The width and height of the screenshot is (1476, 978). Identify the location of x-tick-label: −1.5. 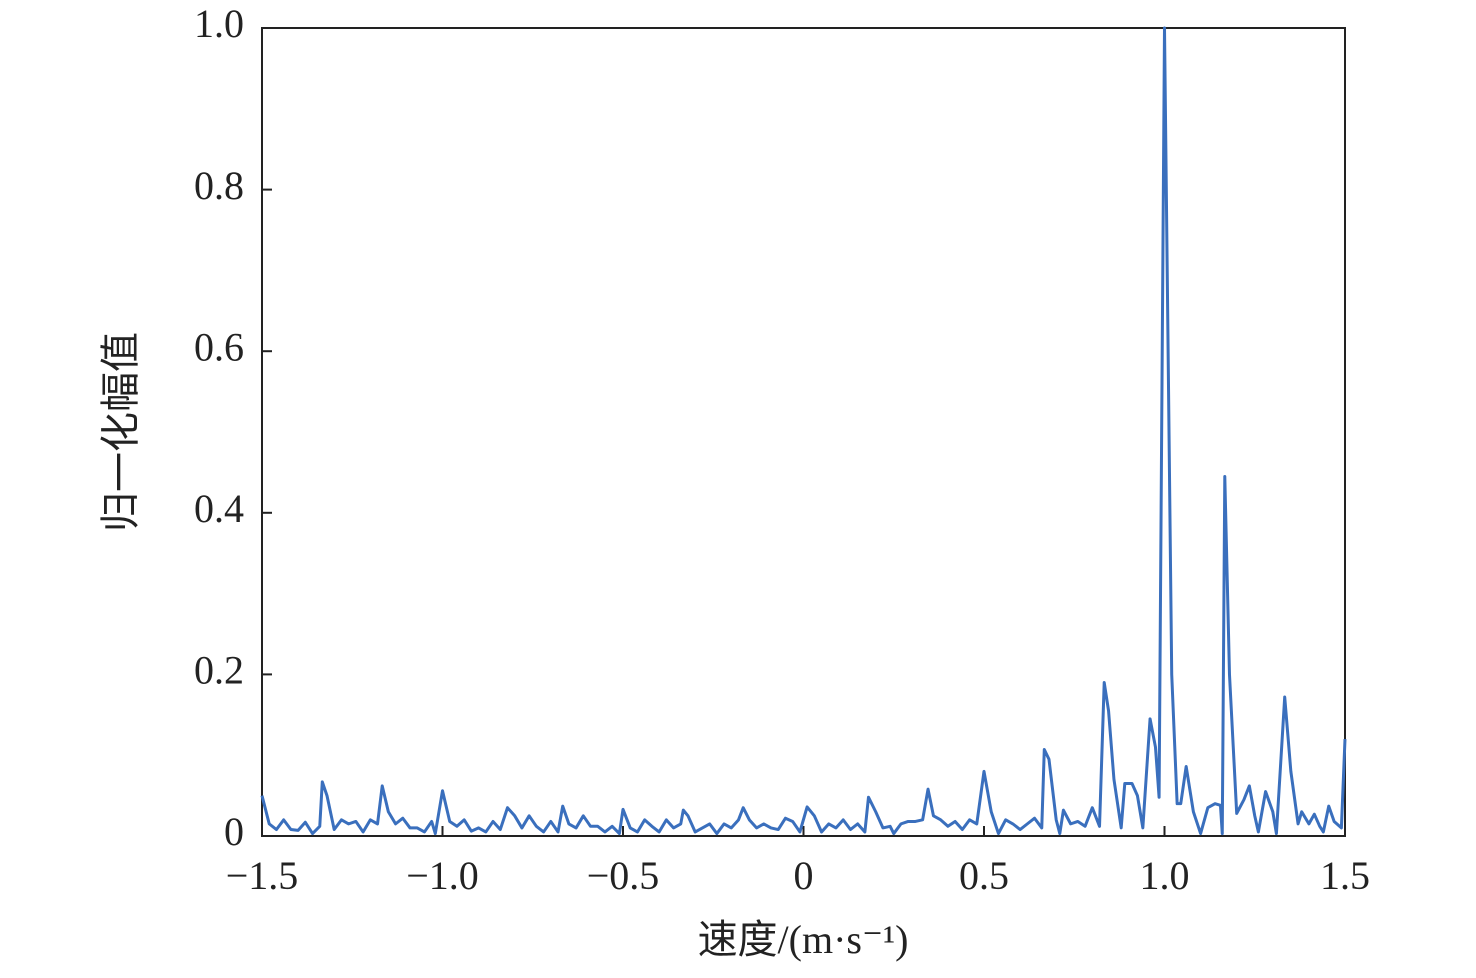
(262, 875).